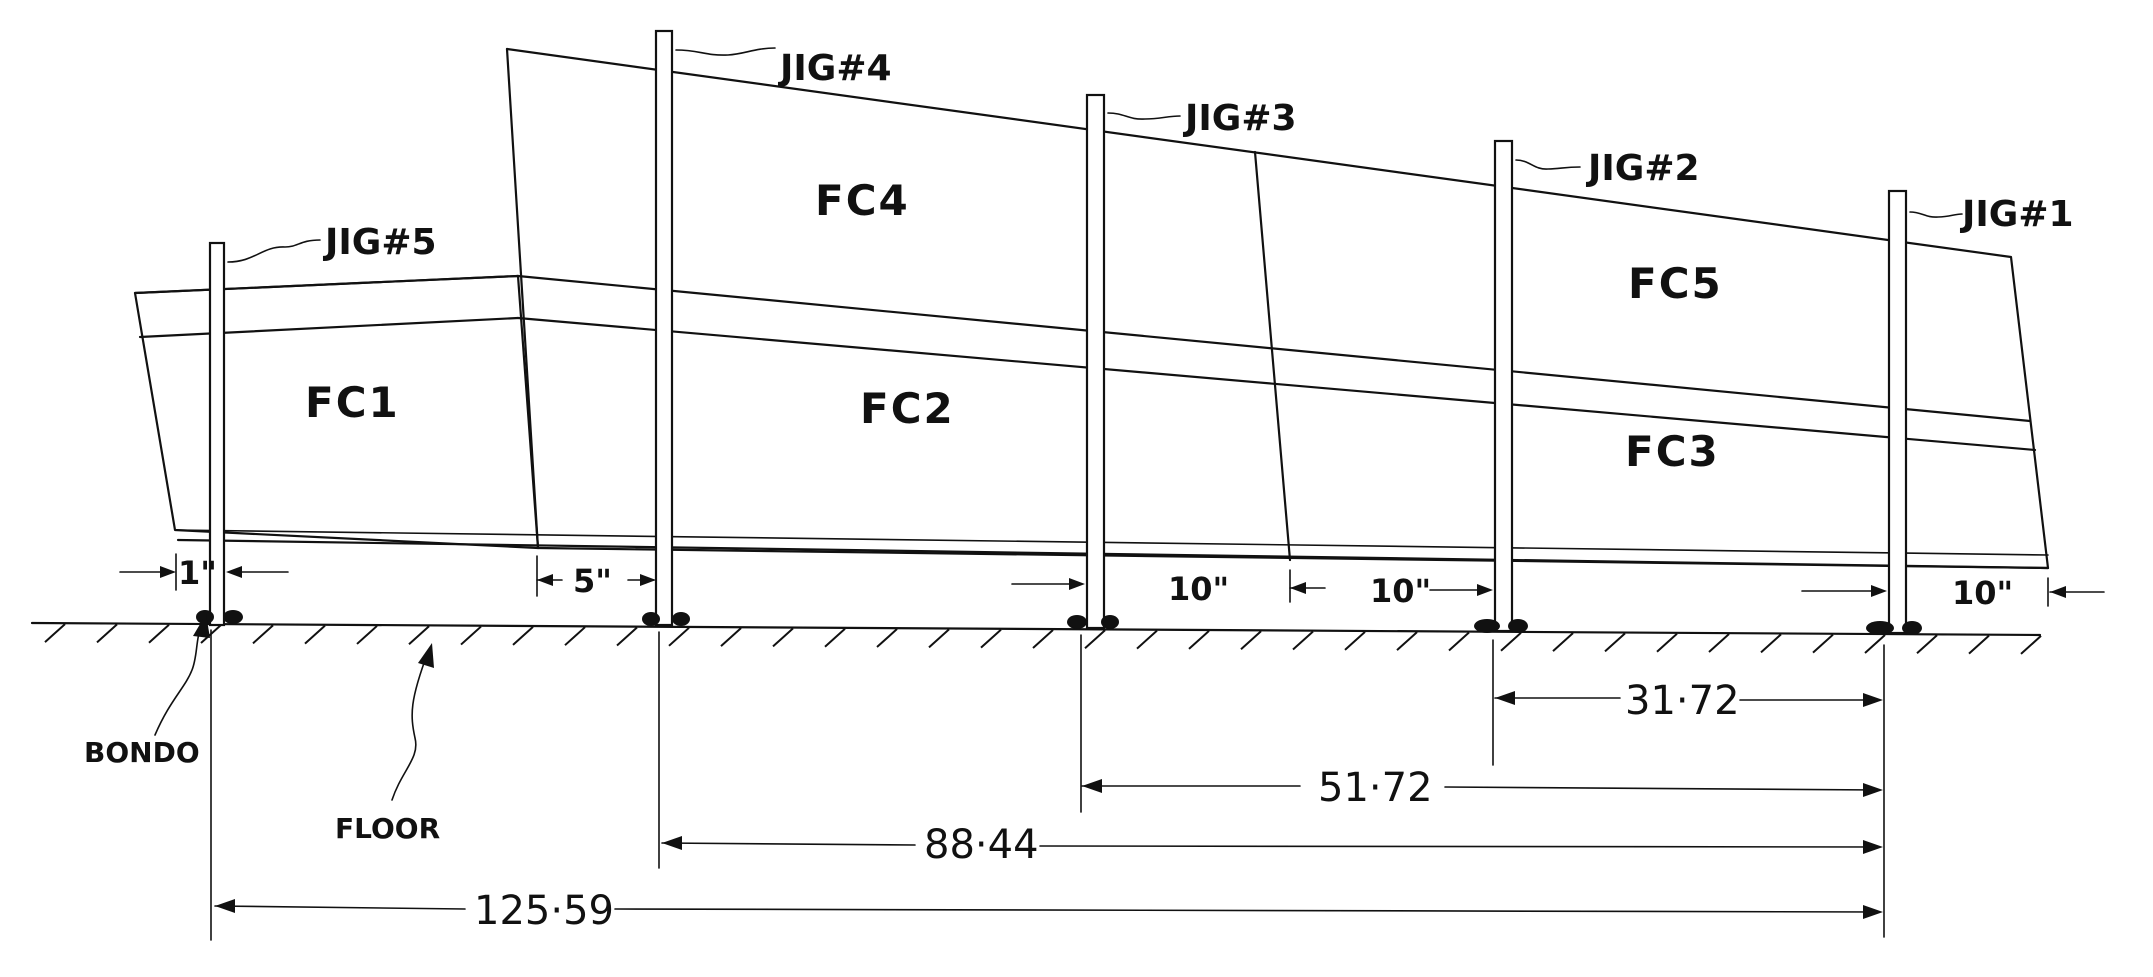 This screenshot has height=977, width=2153. I want to click on jig3-post, so click(1095, 361).